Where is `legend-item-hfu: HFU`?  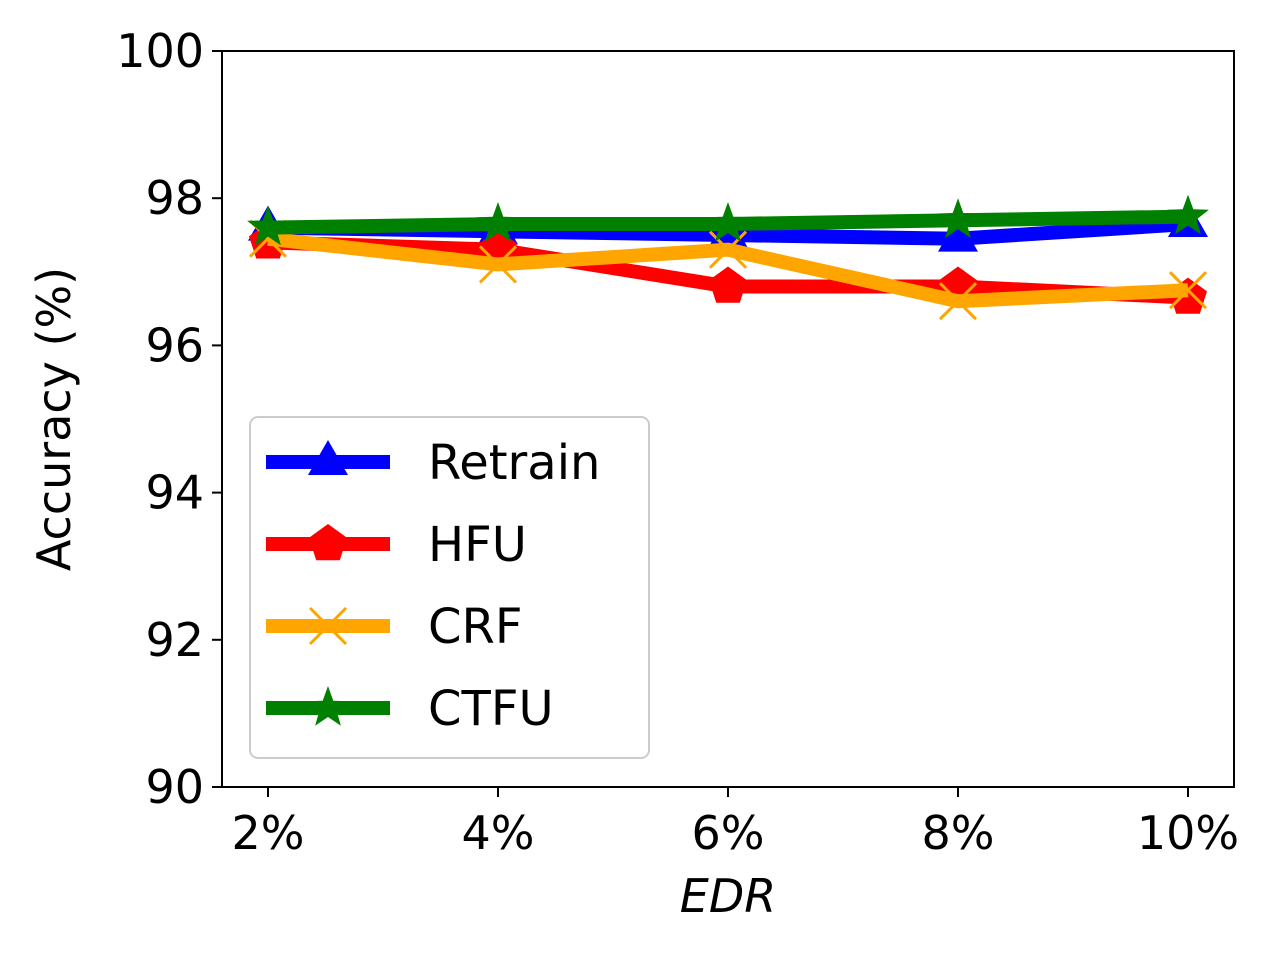
legend-item-hfu: HFU is located at coordinates (396, 545).